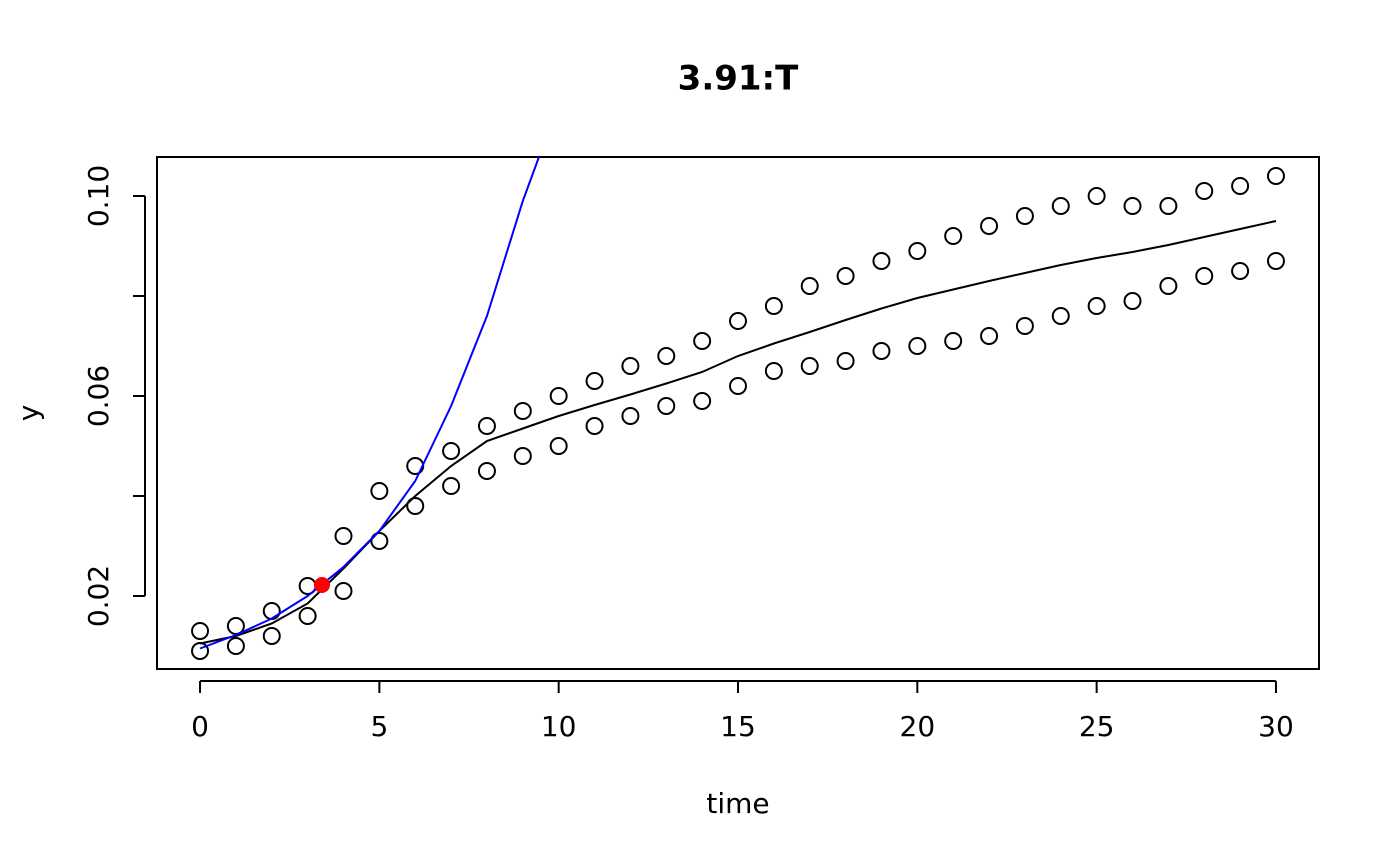 Image resolution: width=1400 pixels, height=866 pixels. What do you see at coordinates (738, 726) in the screenshot?
I see `x-tick-label: 15` at bounding box center [738, 726].